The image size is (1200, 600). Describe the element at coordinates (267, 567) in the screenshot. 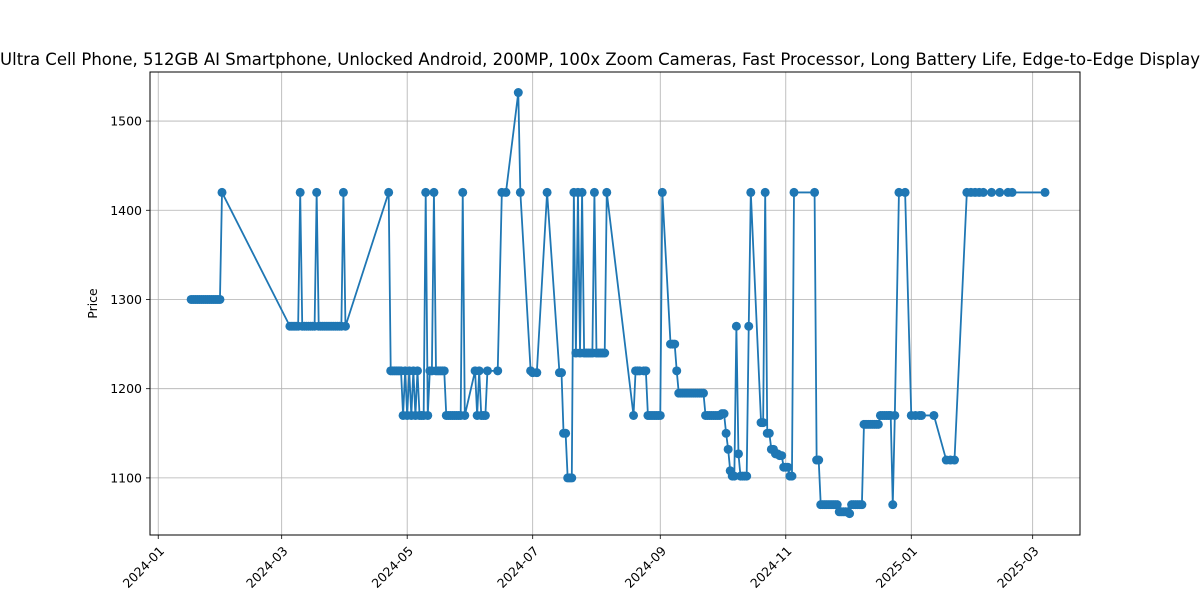

I see `x-tick-label: 2024-03` at that location.